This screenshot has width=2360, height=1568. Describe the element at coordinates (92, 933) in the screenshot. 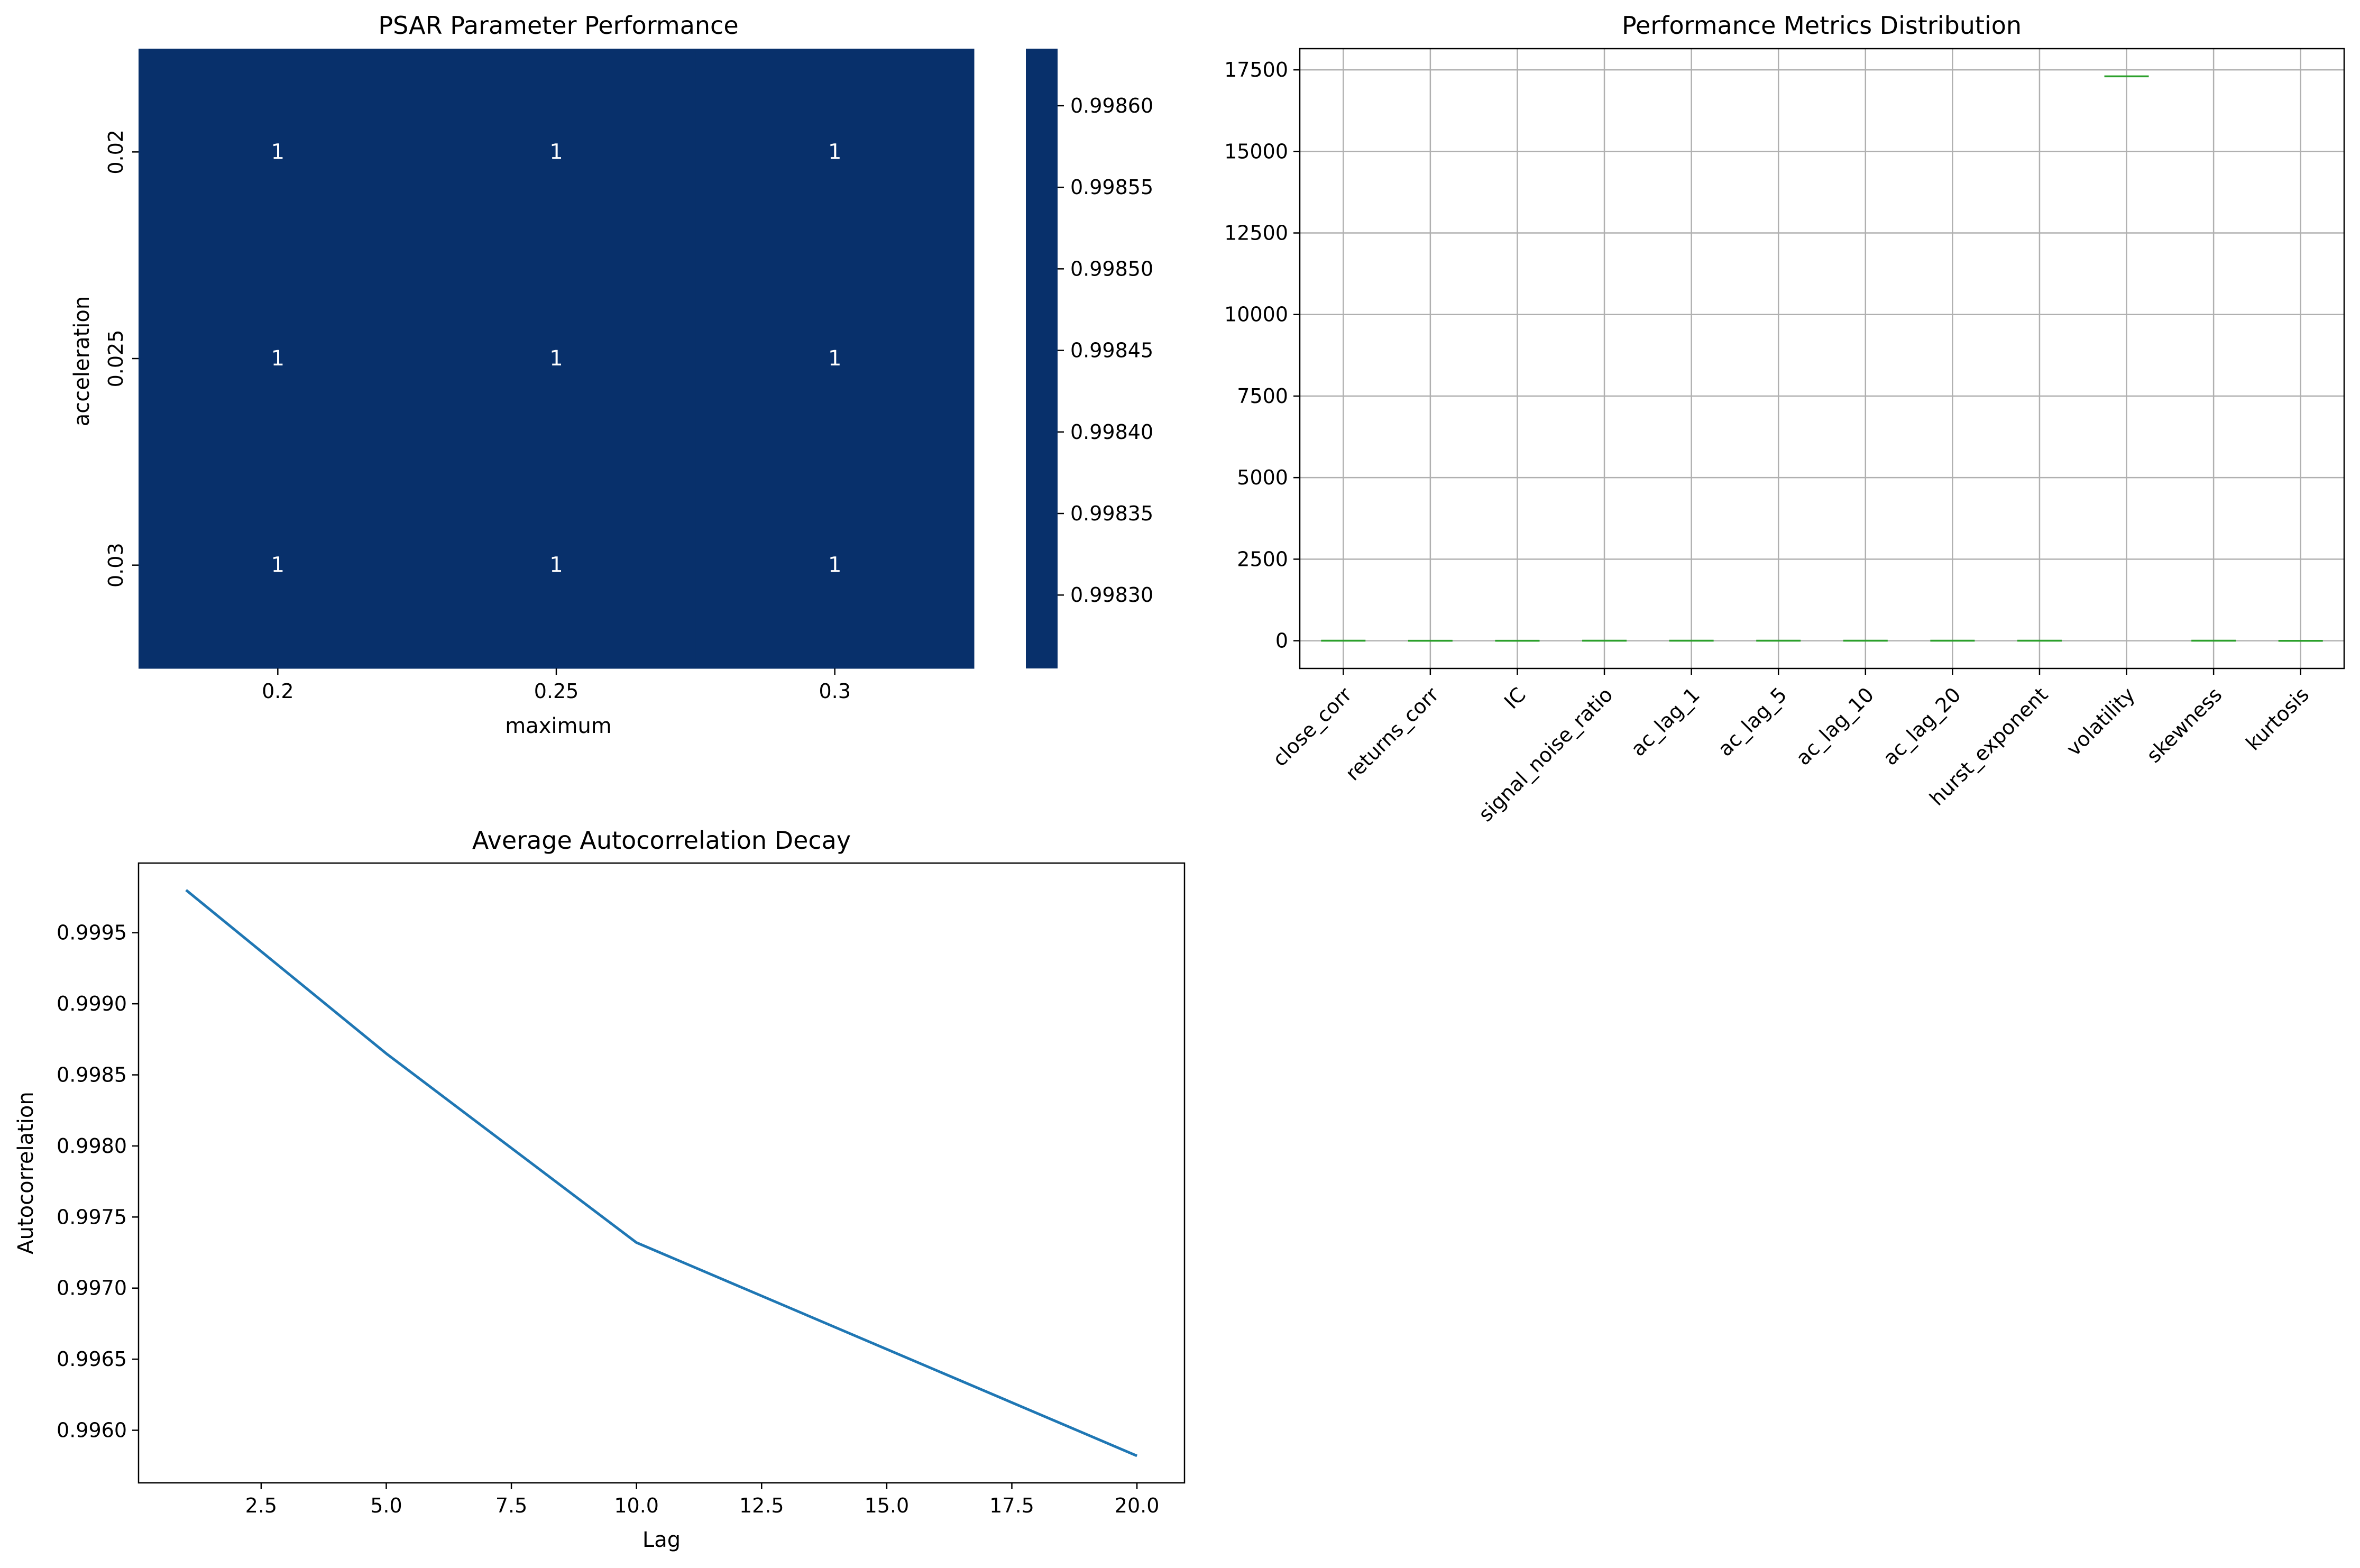

I see `line-y-tick-label: 0.9995` at that location.